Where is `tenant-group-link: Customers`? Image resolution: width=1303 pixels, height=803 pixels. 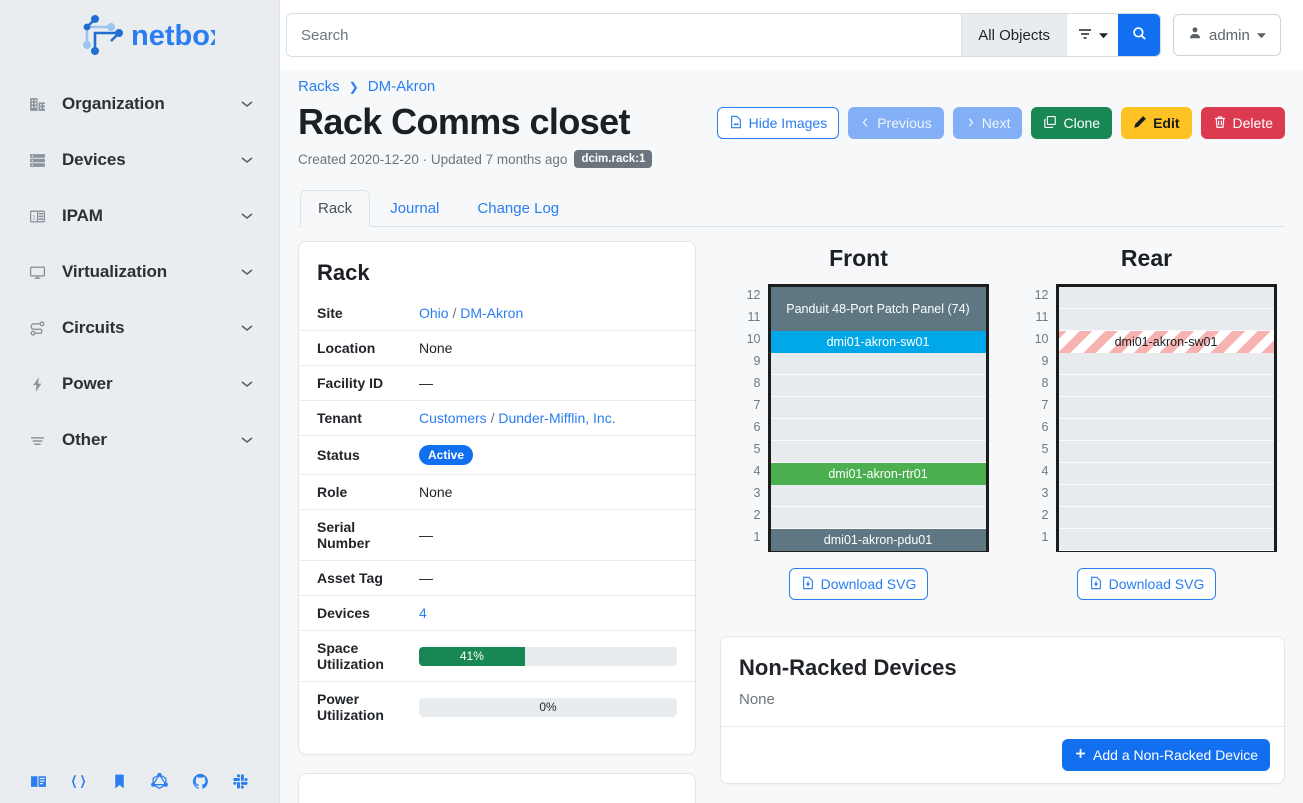 tenant-group-link: Customers is located at coordinates (453, 418).